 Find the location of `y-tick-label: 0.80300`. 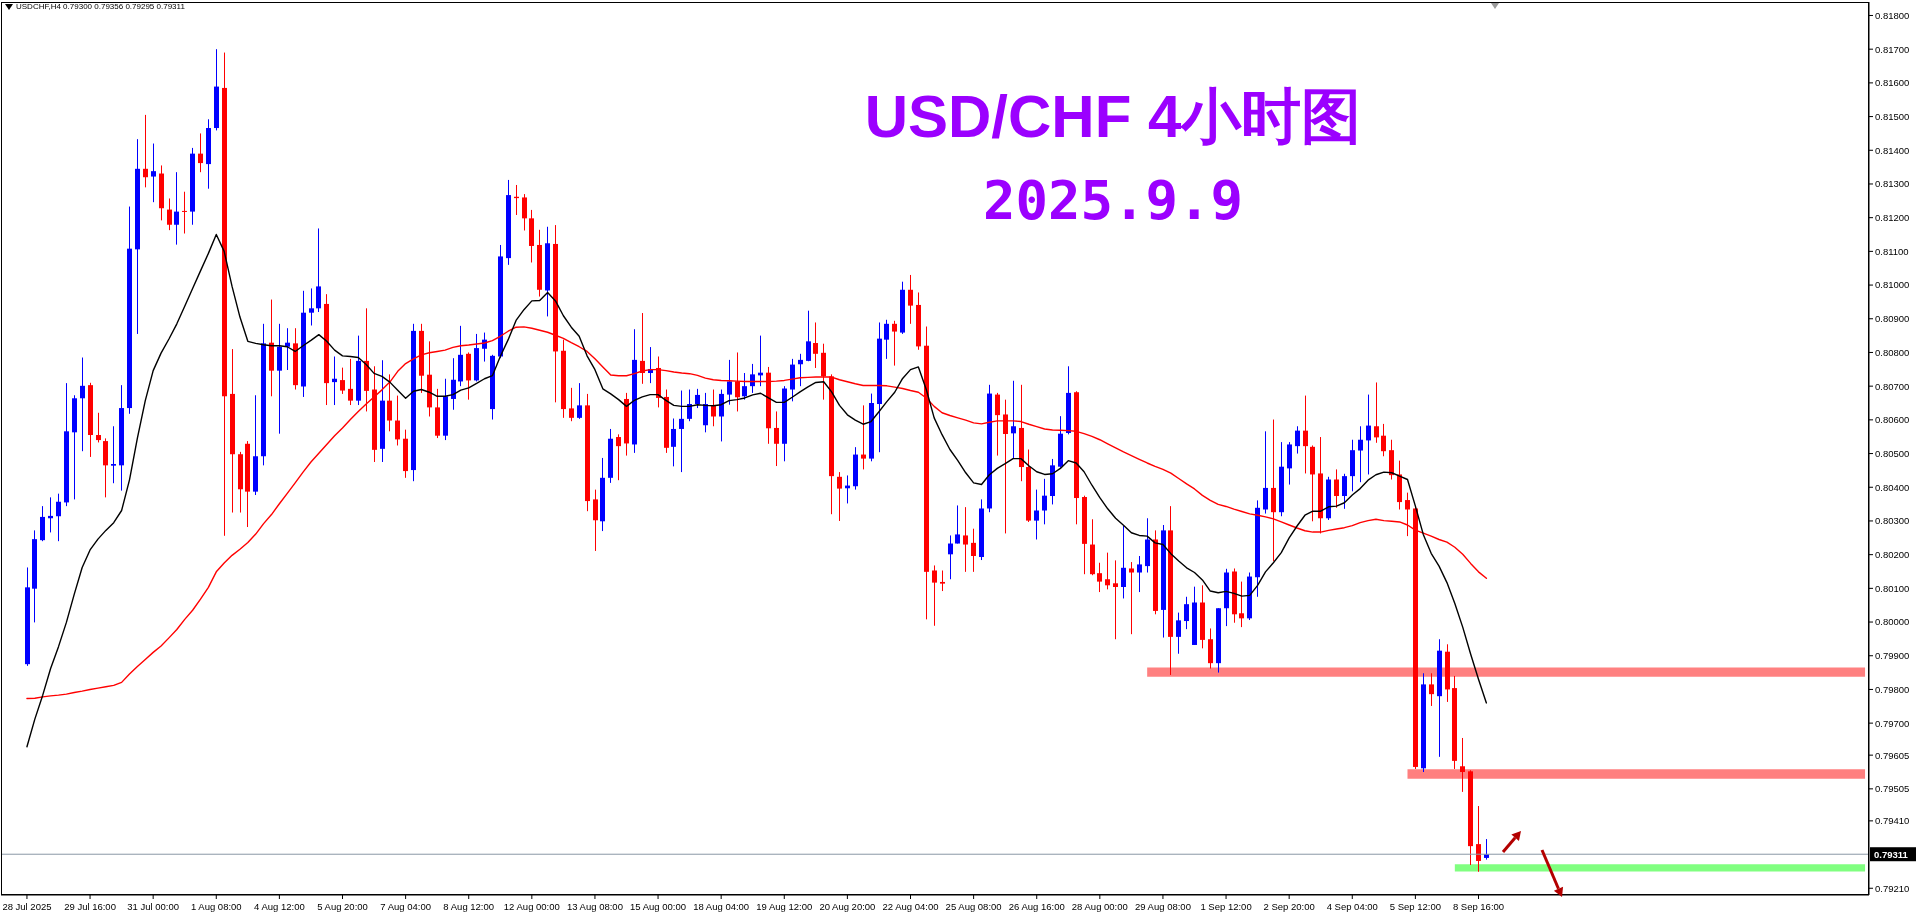

y-tick-label: 0.80300 is located at coordinates (1892, 521).